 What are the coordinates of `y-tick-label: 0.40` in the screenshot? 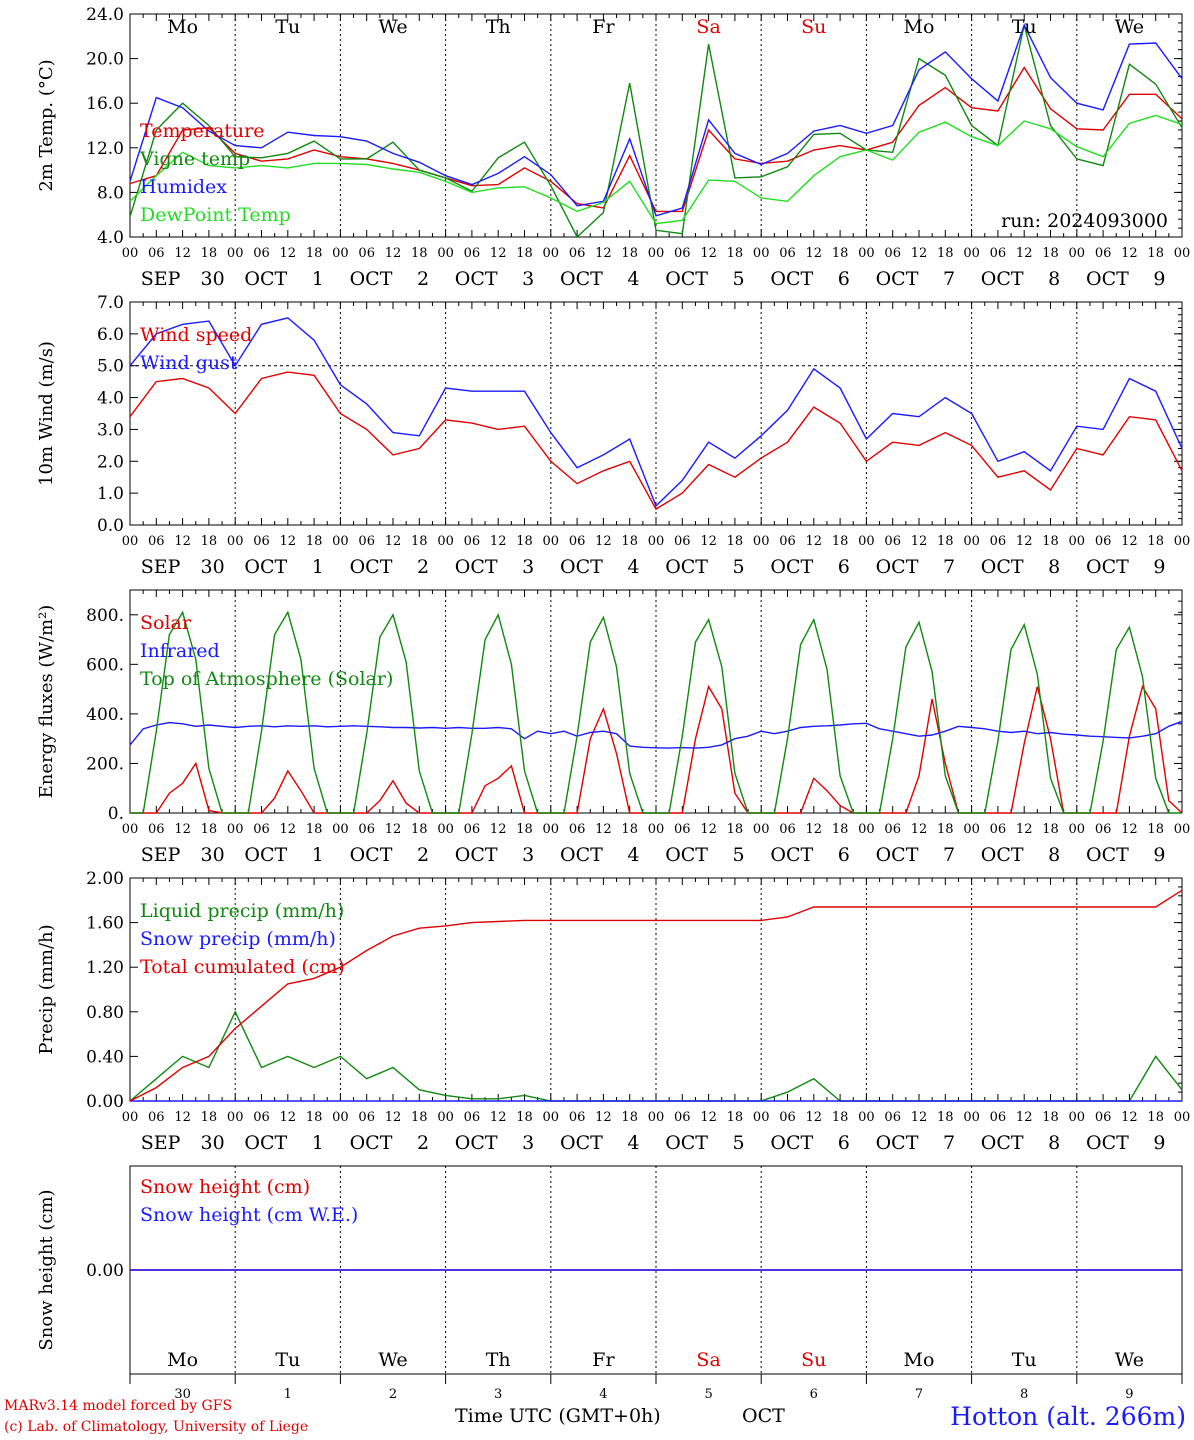 It's located at (105, 1057).